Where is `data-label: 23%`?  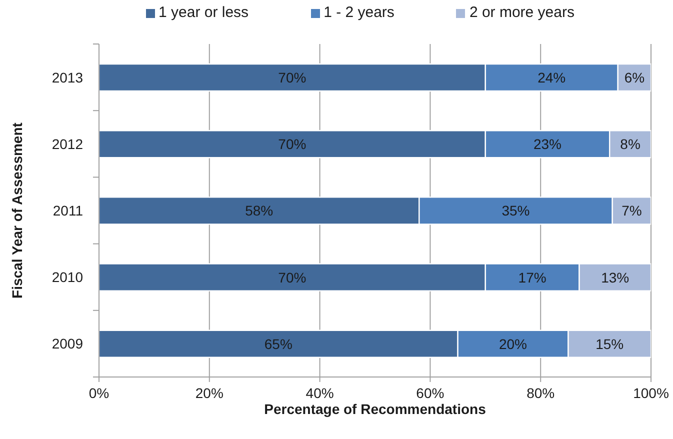
data-label: 23% is located at coordinates (547, 144).